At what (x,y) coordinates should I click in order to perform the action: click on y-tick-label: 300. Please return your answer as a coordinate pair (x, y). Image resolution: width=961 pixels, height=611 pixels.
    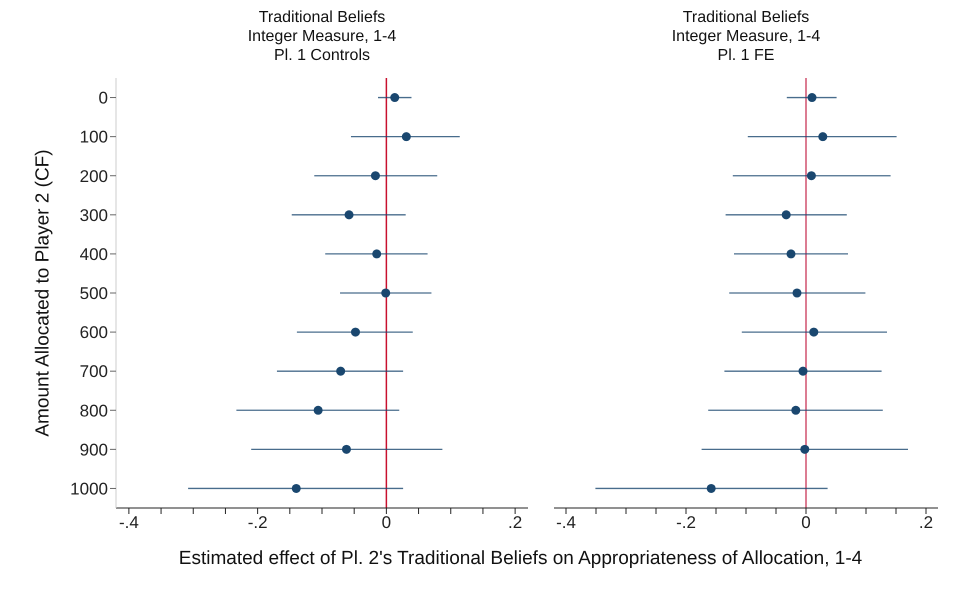
    Looking at the image, I should click on (94, 215).